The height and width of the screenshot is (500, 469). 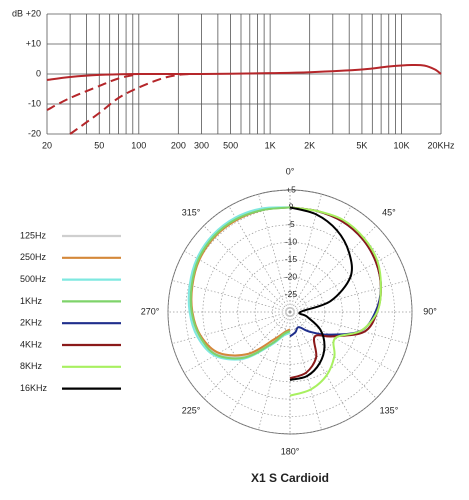 What do you see at coordinates (31, 301) in the screenshot?
I see `legend-label: 1KHz` at bounding box center [31, 301].